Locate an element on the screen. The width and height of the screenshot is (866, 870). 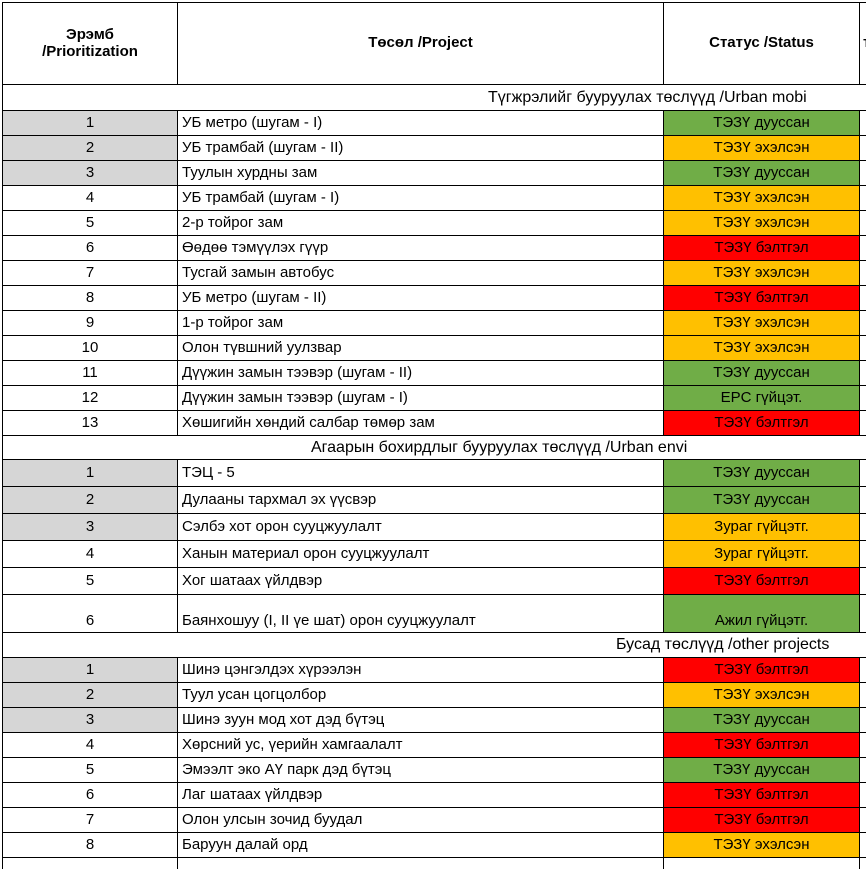
project-cell: УБ трамбай (шугам - I) is located at coordinates (421, 198).